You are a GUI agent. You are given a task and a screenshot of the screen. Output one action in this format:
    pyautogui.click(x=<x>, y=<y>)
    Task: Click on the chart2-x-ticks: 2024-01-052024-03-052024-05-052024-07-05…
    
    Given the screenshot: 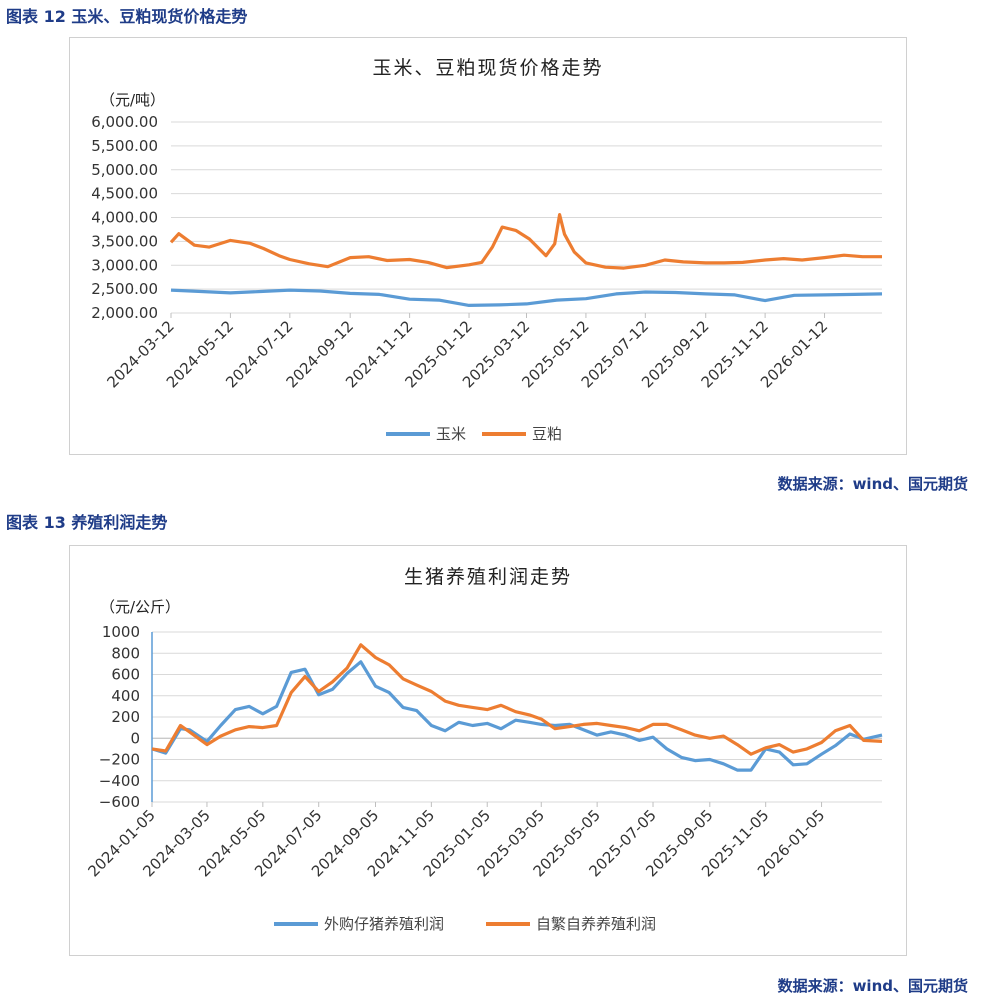 What is the action you would take?
    pyautogui.click(x=456, y=841)
    